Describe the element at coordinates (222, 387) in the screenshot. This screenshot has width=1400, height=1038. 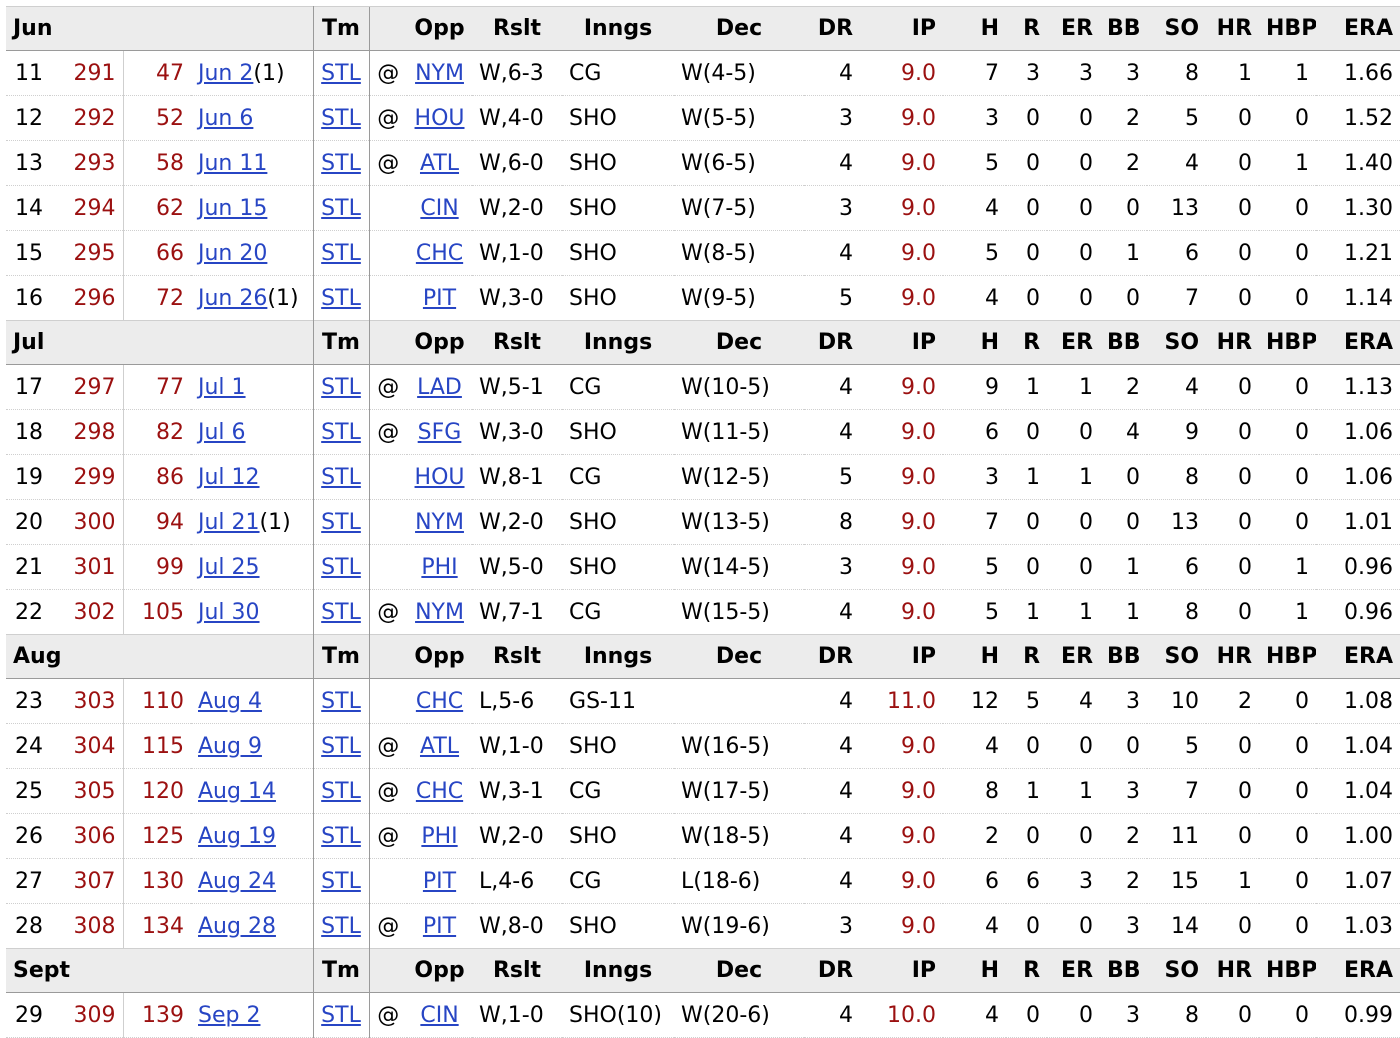
I see `date-link: Jul 1` at that location.